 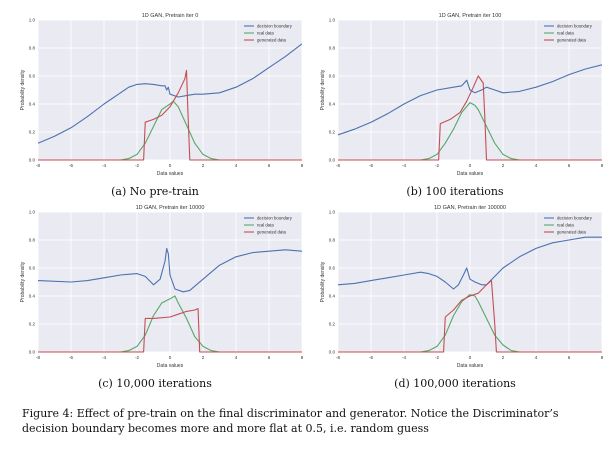 What do you see at coordinates (170, 16) in the screenshot?
I see `chart-title: 1D GAN, Pretrain iter 0` at bounding box center [170, 16].